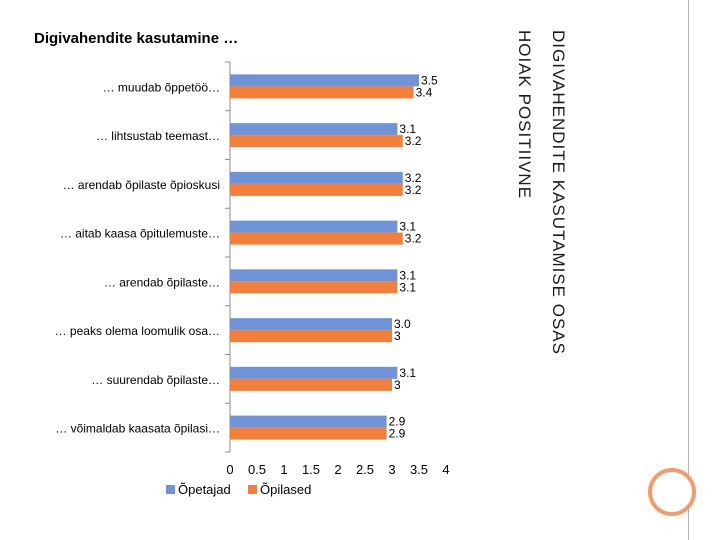 Image resolution: width=720 pixels, height=540 pixels. What do you see at coordinates (285, 489) in the screenshot?
I see `legend-label: Õpilased` at bounding box center [285, 489].